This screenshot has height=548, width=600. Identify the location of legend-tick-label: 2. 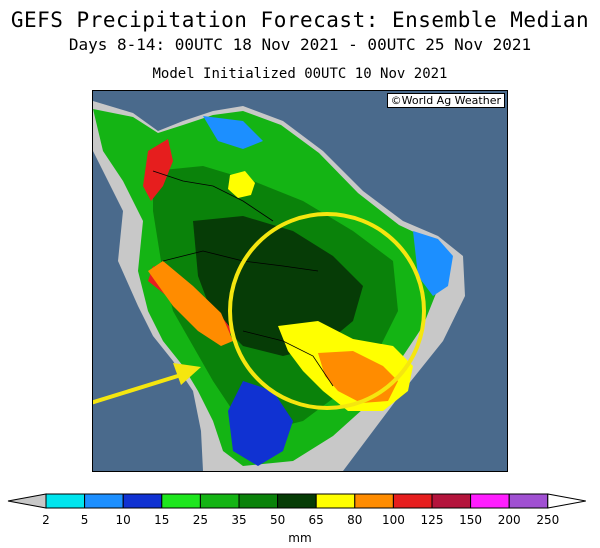
(46, 520).